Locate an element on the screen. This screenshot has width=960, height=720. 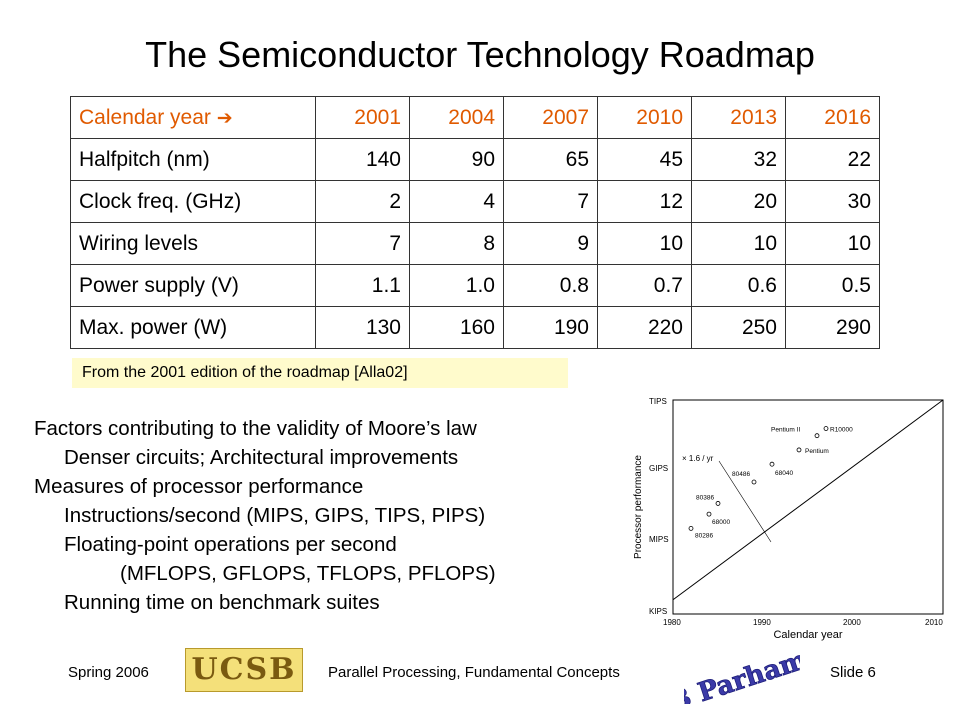
ucsb-logo: UCSB is located at coordinates (244, 670).